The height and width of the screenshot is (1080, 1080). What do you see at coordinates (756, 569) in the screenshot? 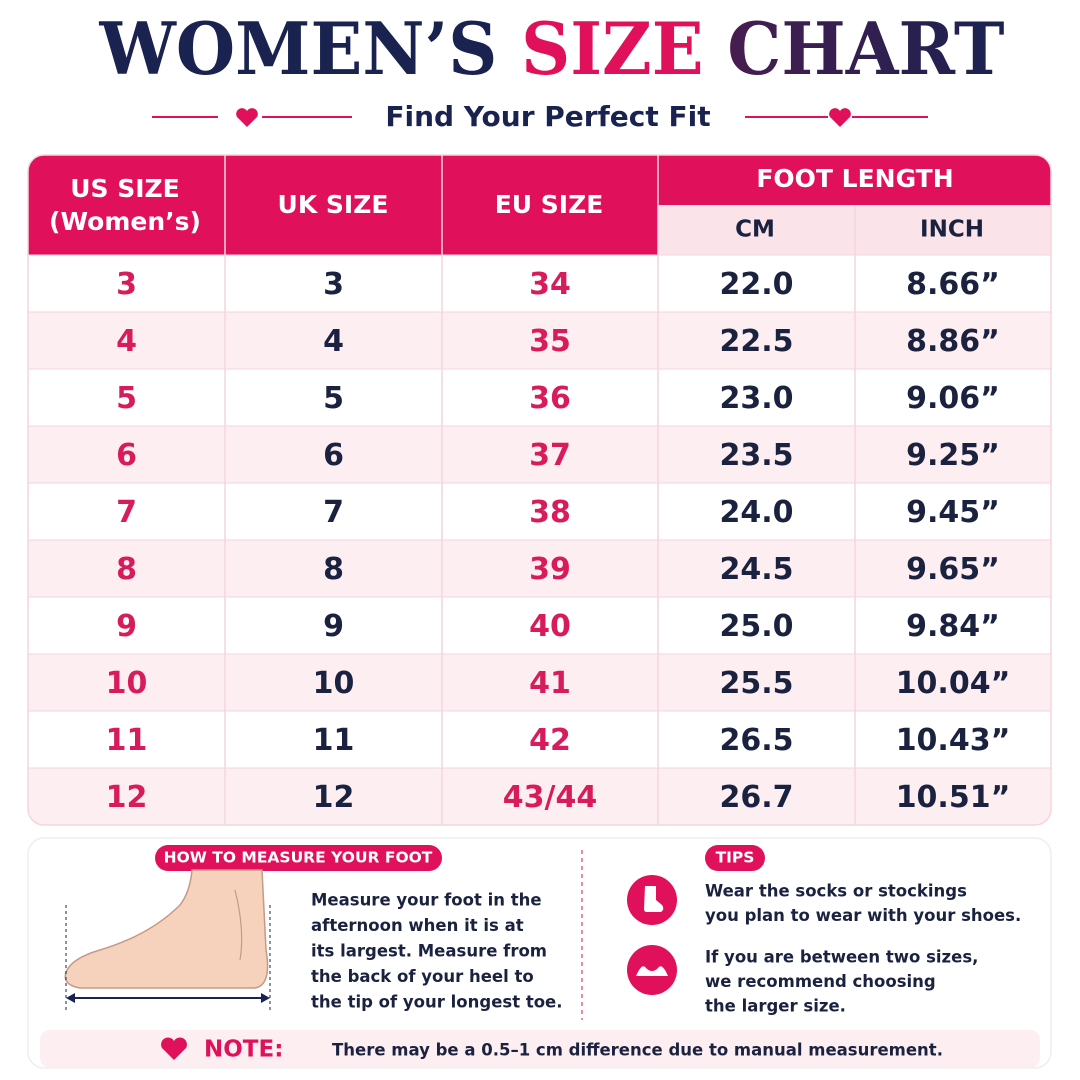
I see `table-cell: 24.5` at bounding box center [756, 569].